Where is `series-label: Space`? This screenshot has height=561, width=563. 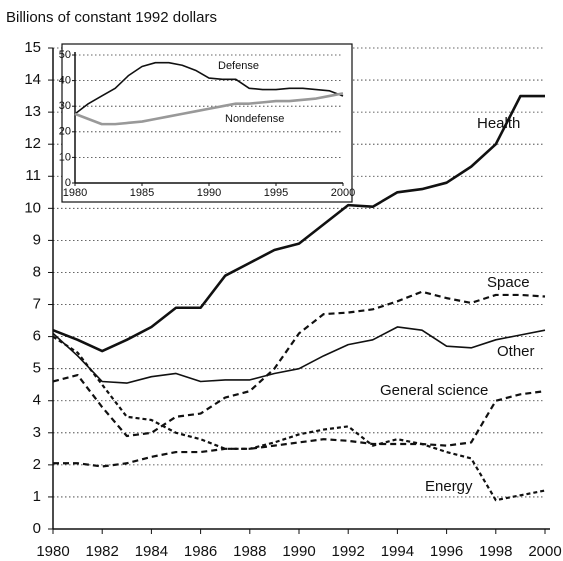
series-label: Space is located at coordinates (508, 282).